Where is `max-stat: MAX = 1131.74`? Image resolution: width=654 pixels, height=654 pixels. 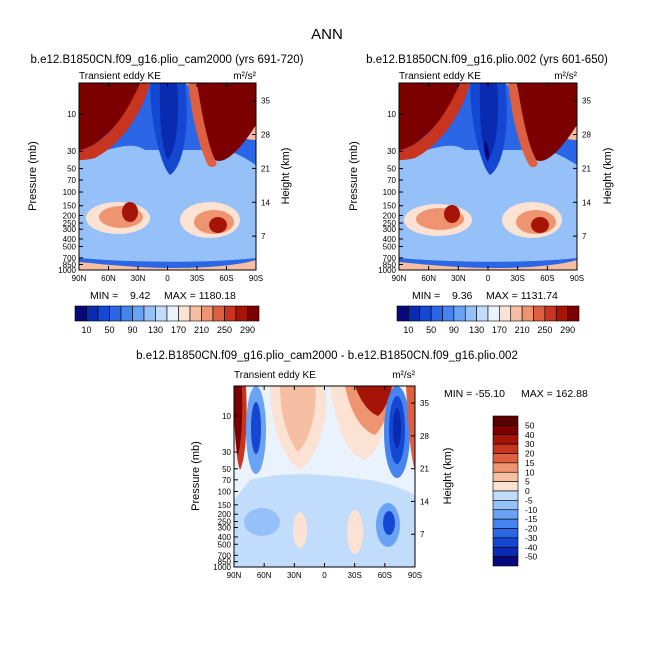
max-stat: MAX = 1131.74 is located at coordinates (522, 296).